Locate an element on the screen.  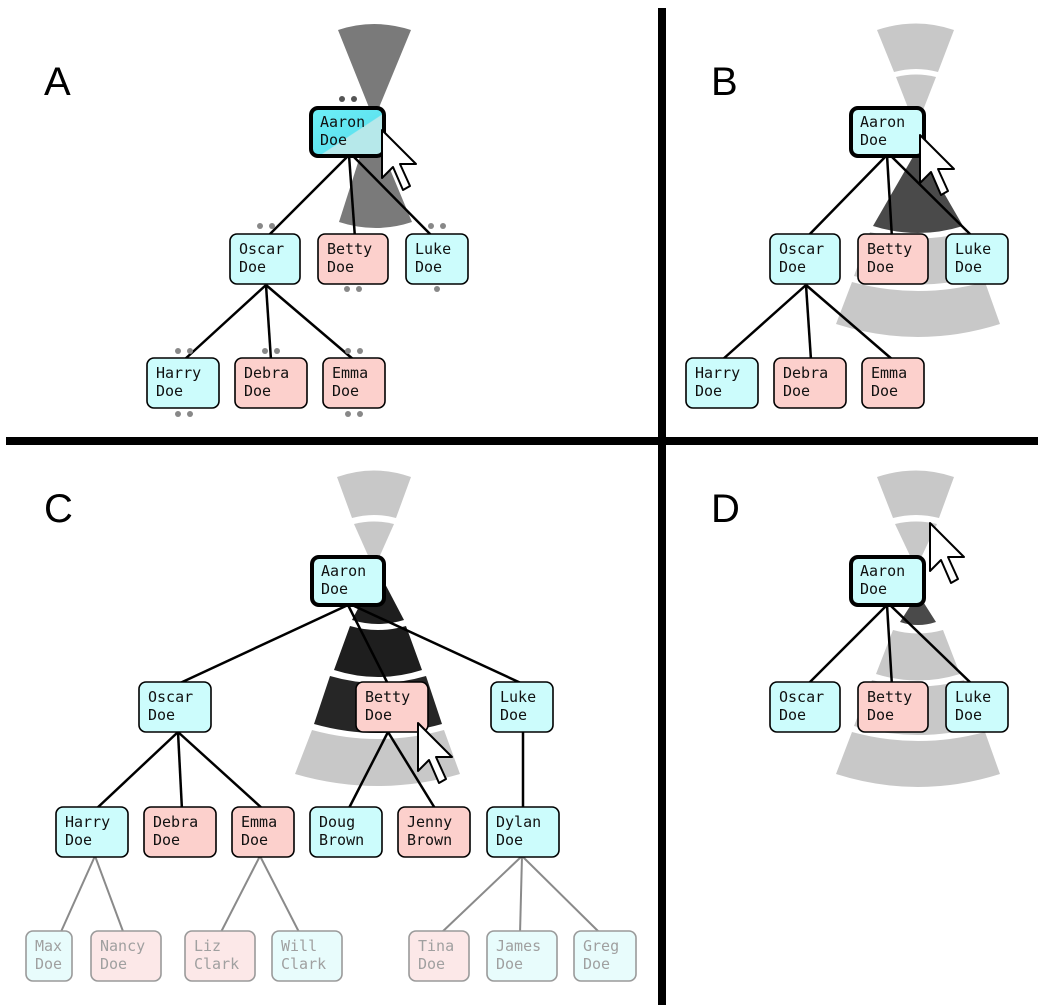
panel-label: C is located at coordinates (58, 509).